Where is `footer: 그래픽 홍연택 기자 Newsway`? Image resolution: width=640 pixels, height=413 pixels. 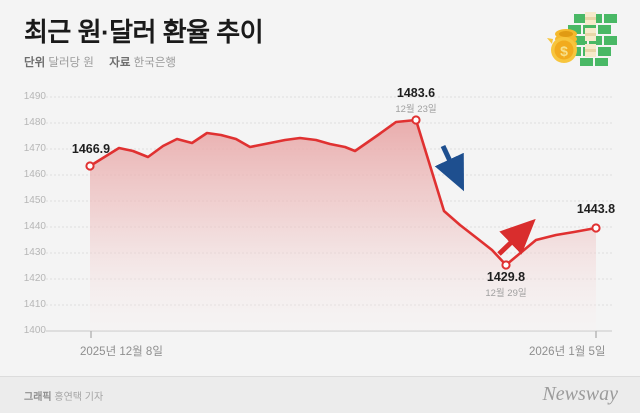
footer: 그래픽 홍연택 기자 Newsway is located at coordinates (320, 394).